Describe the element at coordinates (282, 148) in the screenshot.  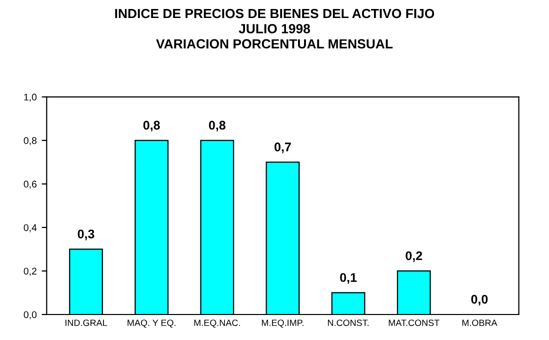
I see `data-label: 0,7` at that location.